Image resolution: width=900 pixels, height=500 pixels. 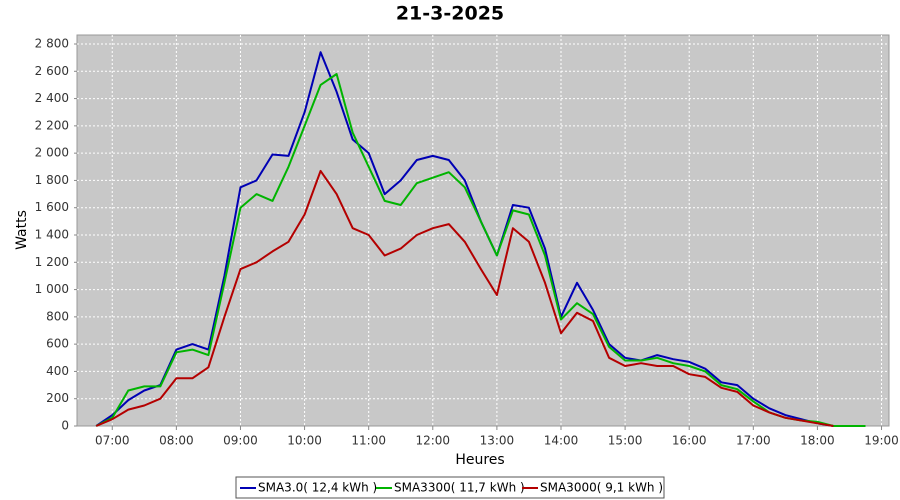 What do you see at coordinates (22, 230) in the screenshot?
I see `y-axis-label: Watts` at bounding box center [22, 230].